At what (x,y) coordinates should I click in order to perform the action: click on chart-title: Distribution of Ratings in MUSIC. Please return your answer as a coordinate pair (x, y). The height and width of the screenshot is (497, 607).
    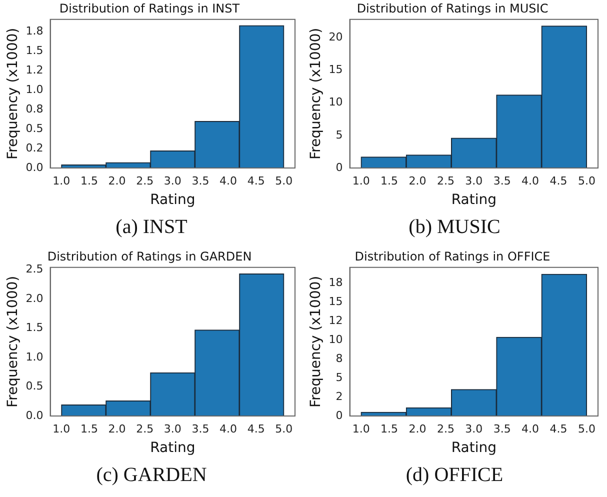
    Looking at the image, I should click on (452, 8).